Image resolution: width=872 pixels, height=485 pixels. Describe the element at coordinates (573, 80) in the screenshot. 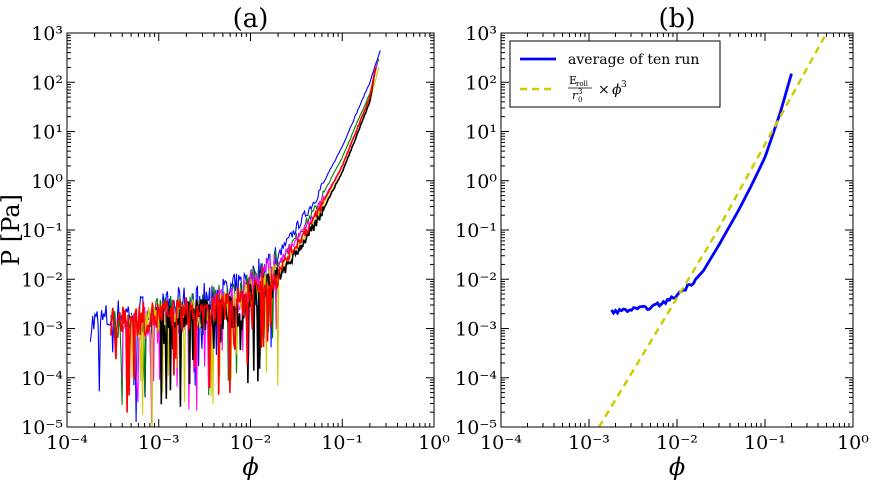

I see `legend-fit-num: E` at that location.